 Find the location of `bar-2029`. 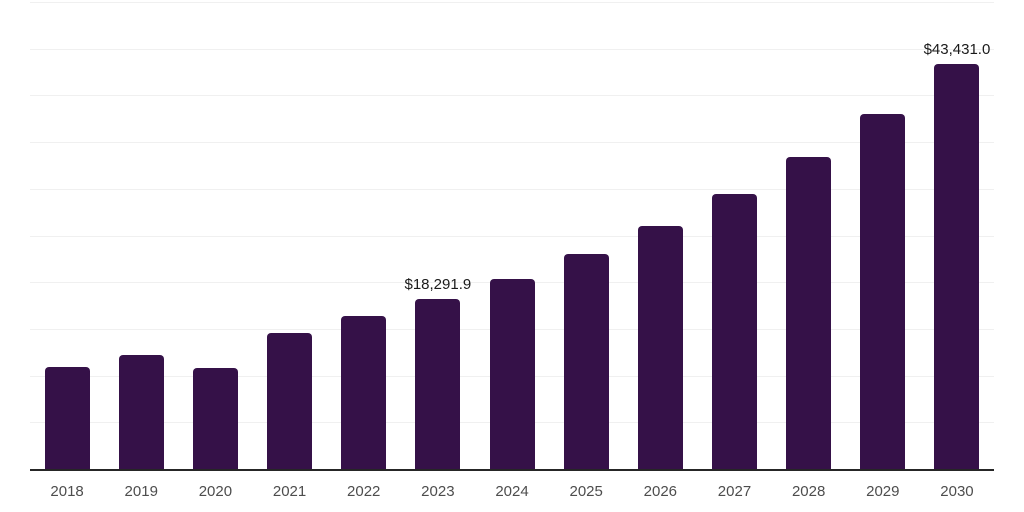

bar-2029 is located at coordinates (883, 292).